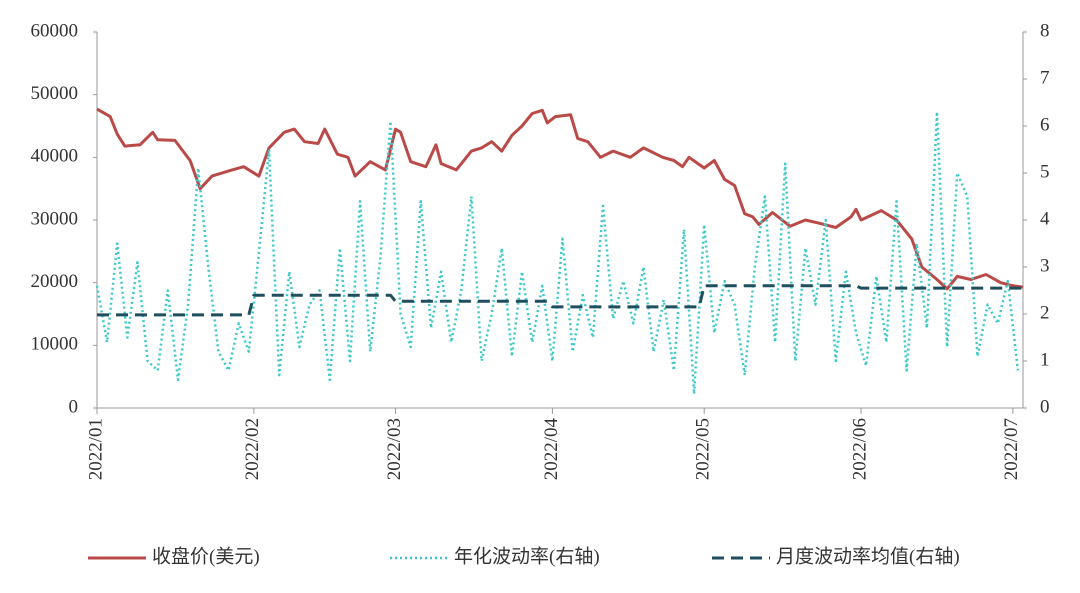  I want to click on y2-tick-label: 4, so click(1045, 218).